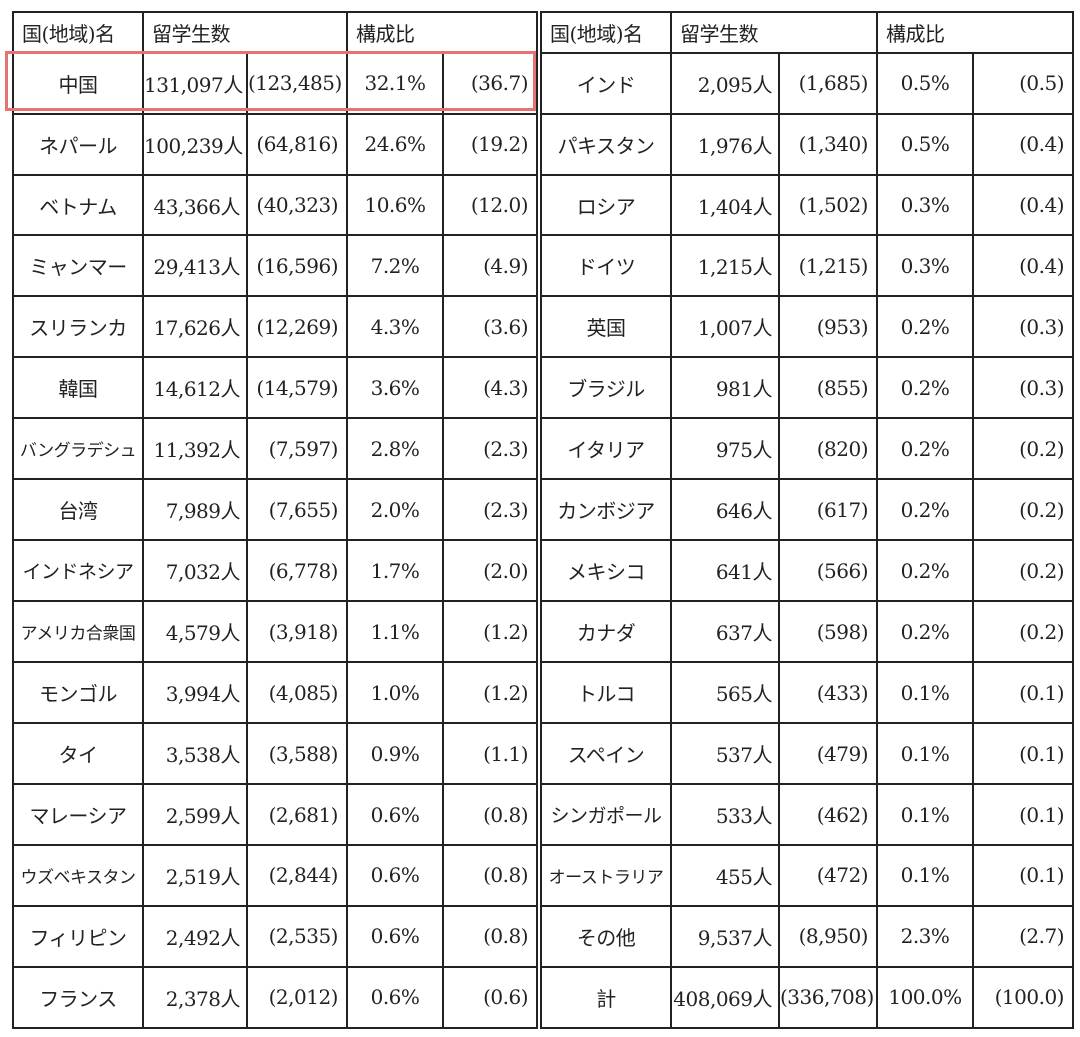 This screenshot has width=1080, height=1037. Describe the element at coordinates (195, 754) in the screenshot. I see `student-count: 3,538人` at that location.